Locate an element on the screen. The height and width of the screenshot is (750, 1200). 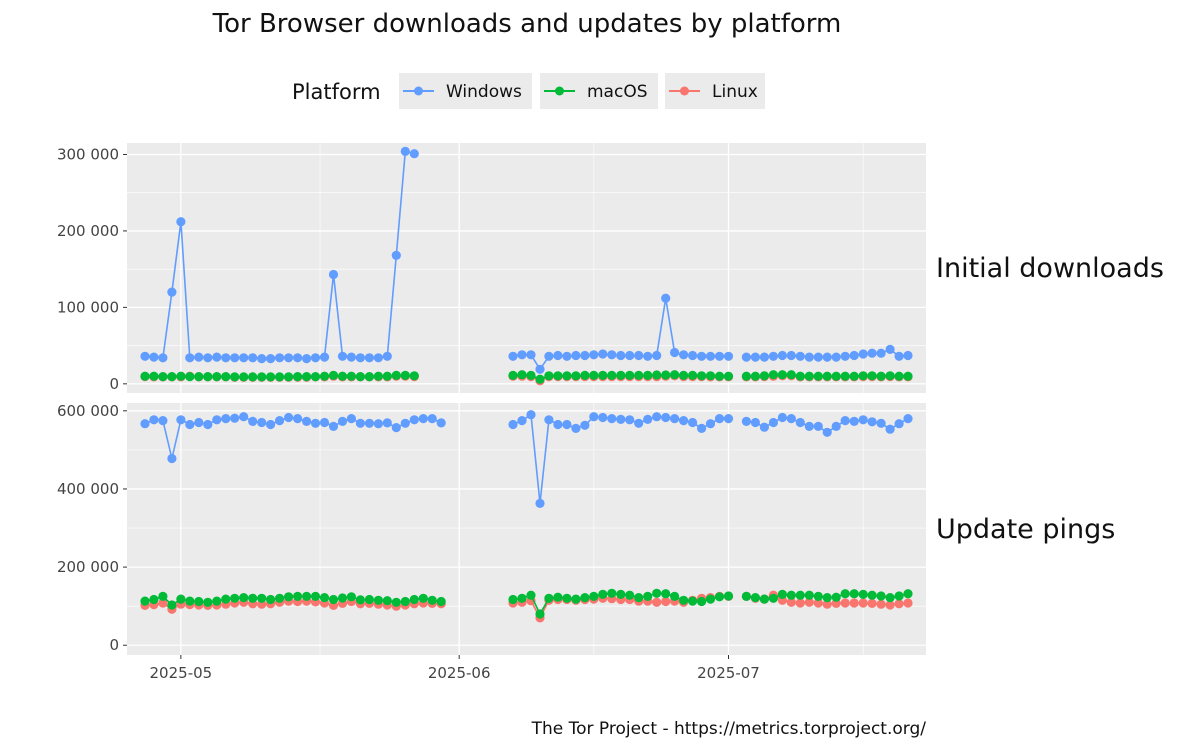
y-tick-label: 0 is located at coordinates (114, 384).